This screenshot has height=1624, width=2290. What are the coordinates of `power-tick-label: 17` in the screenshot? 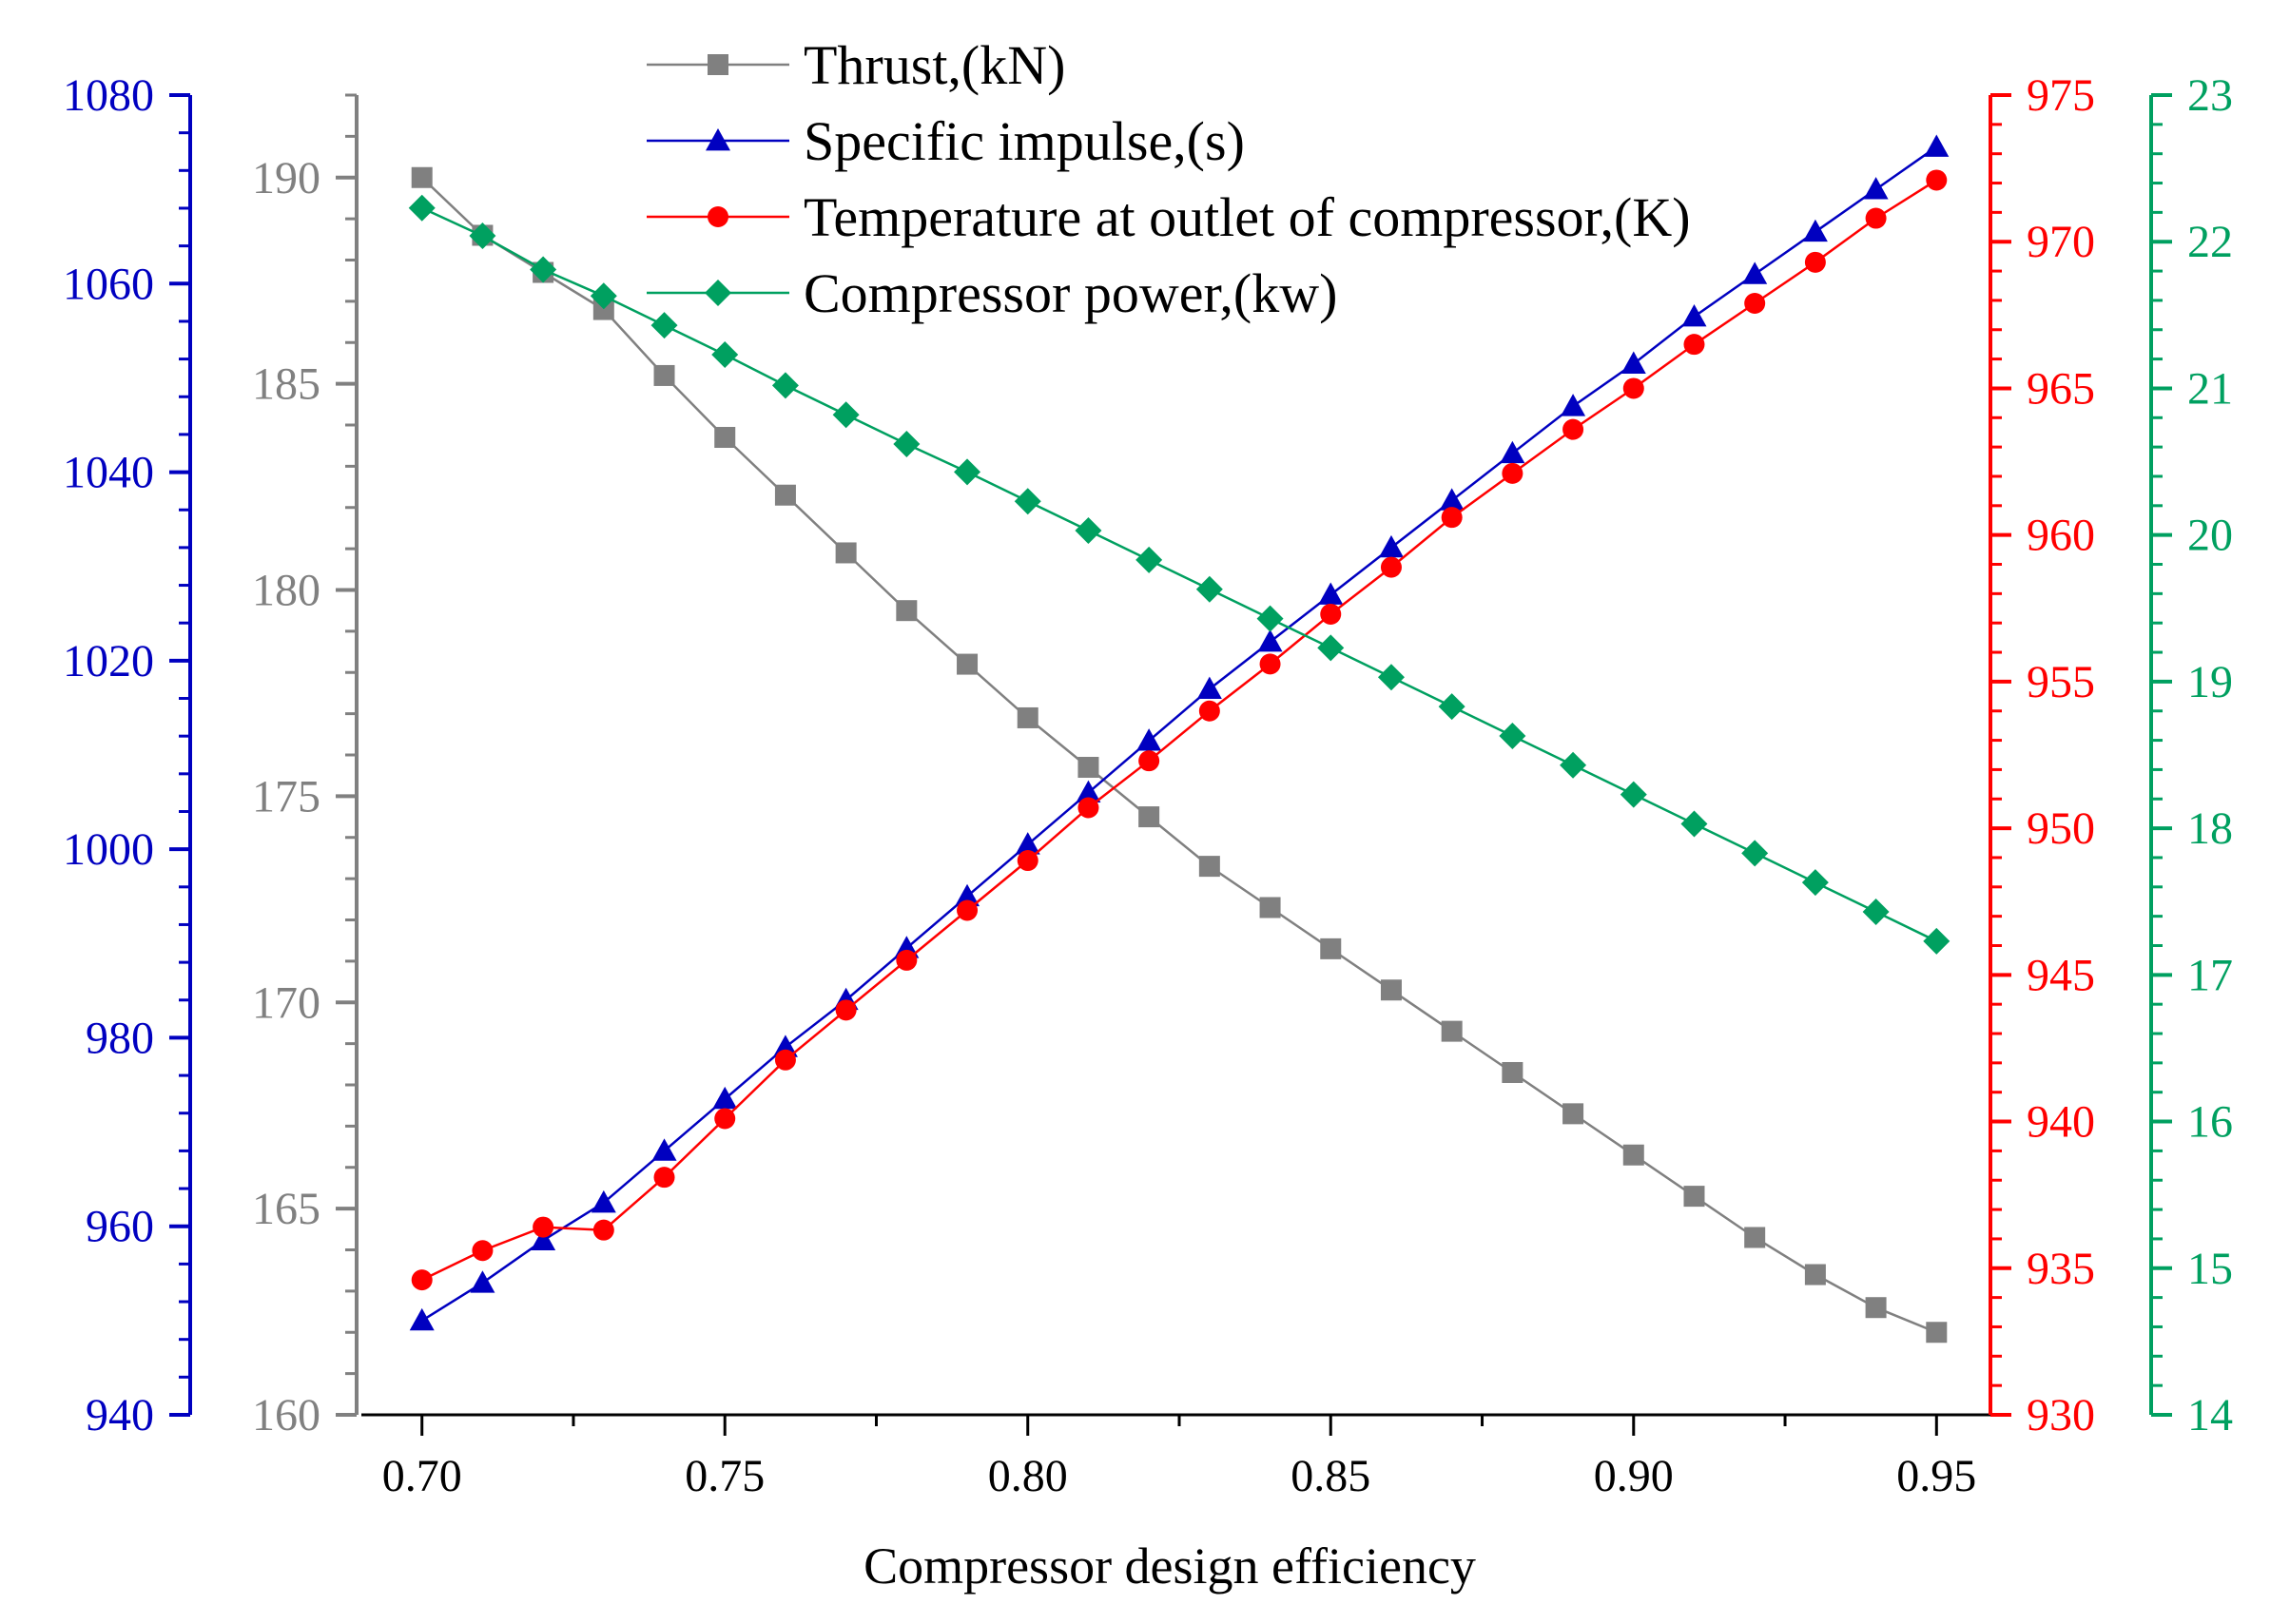 It's located at (2210, 975).